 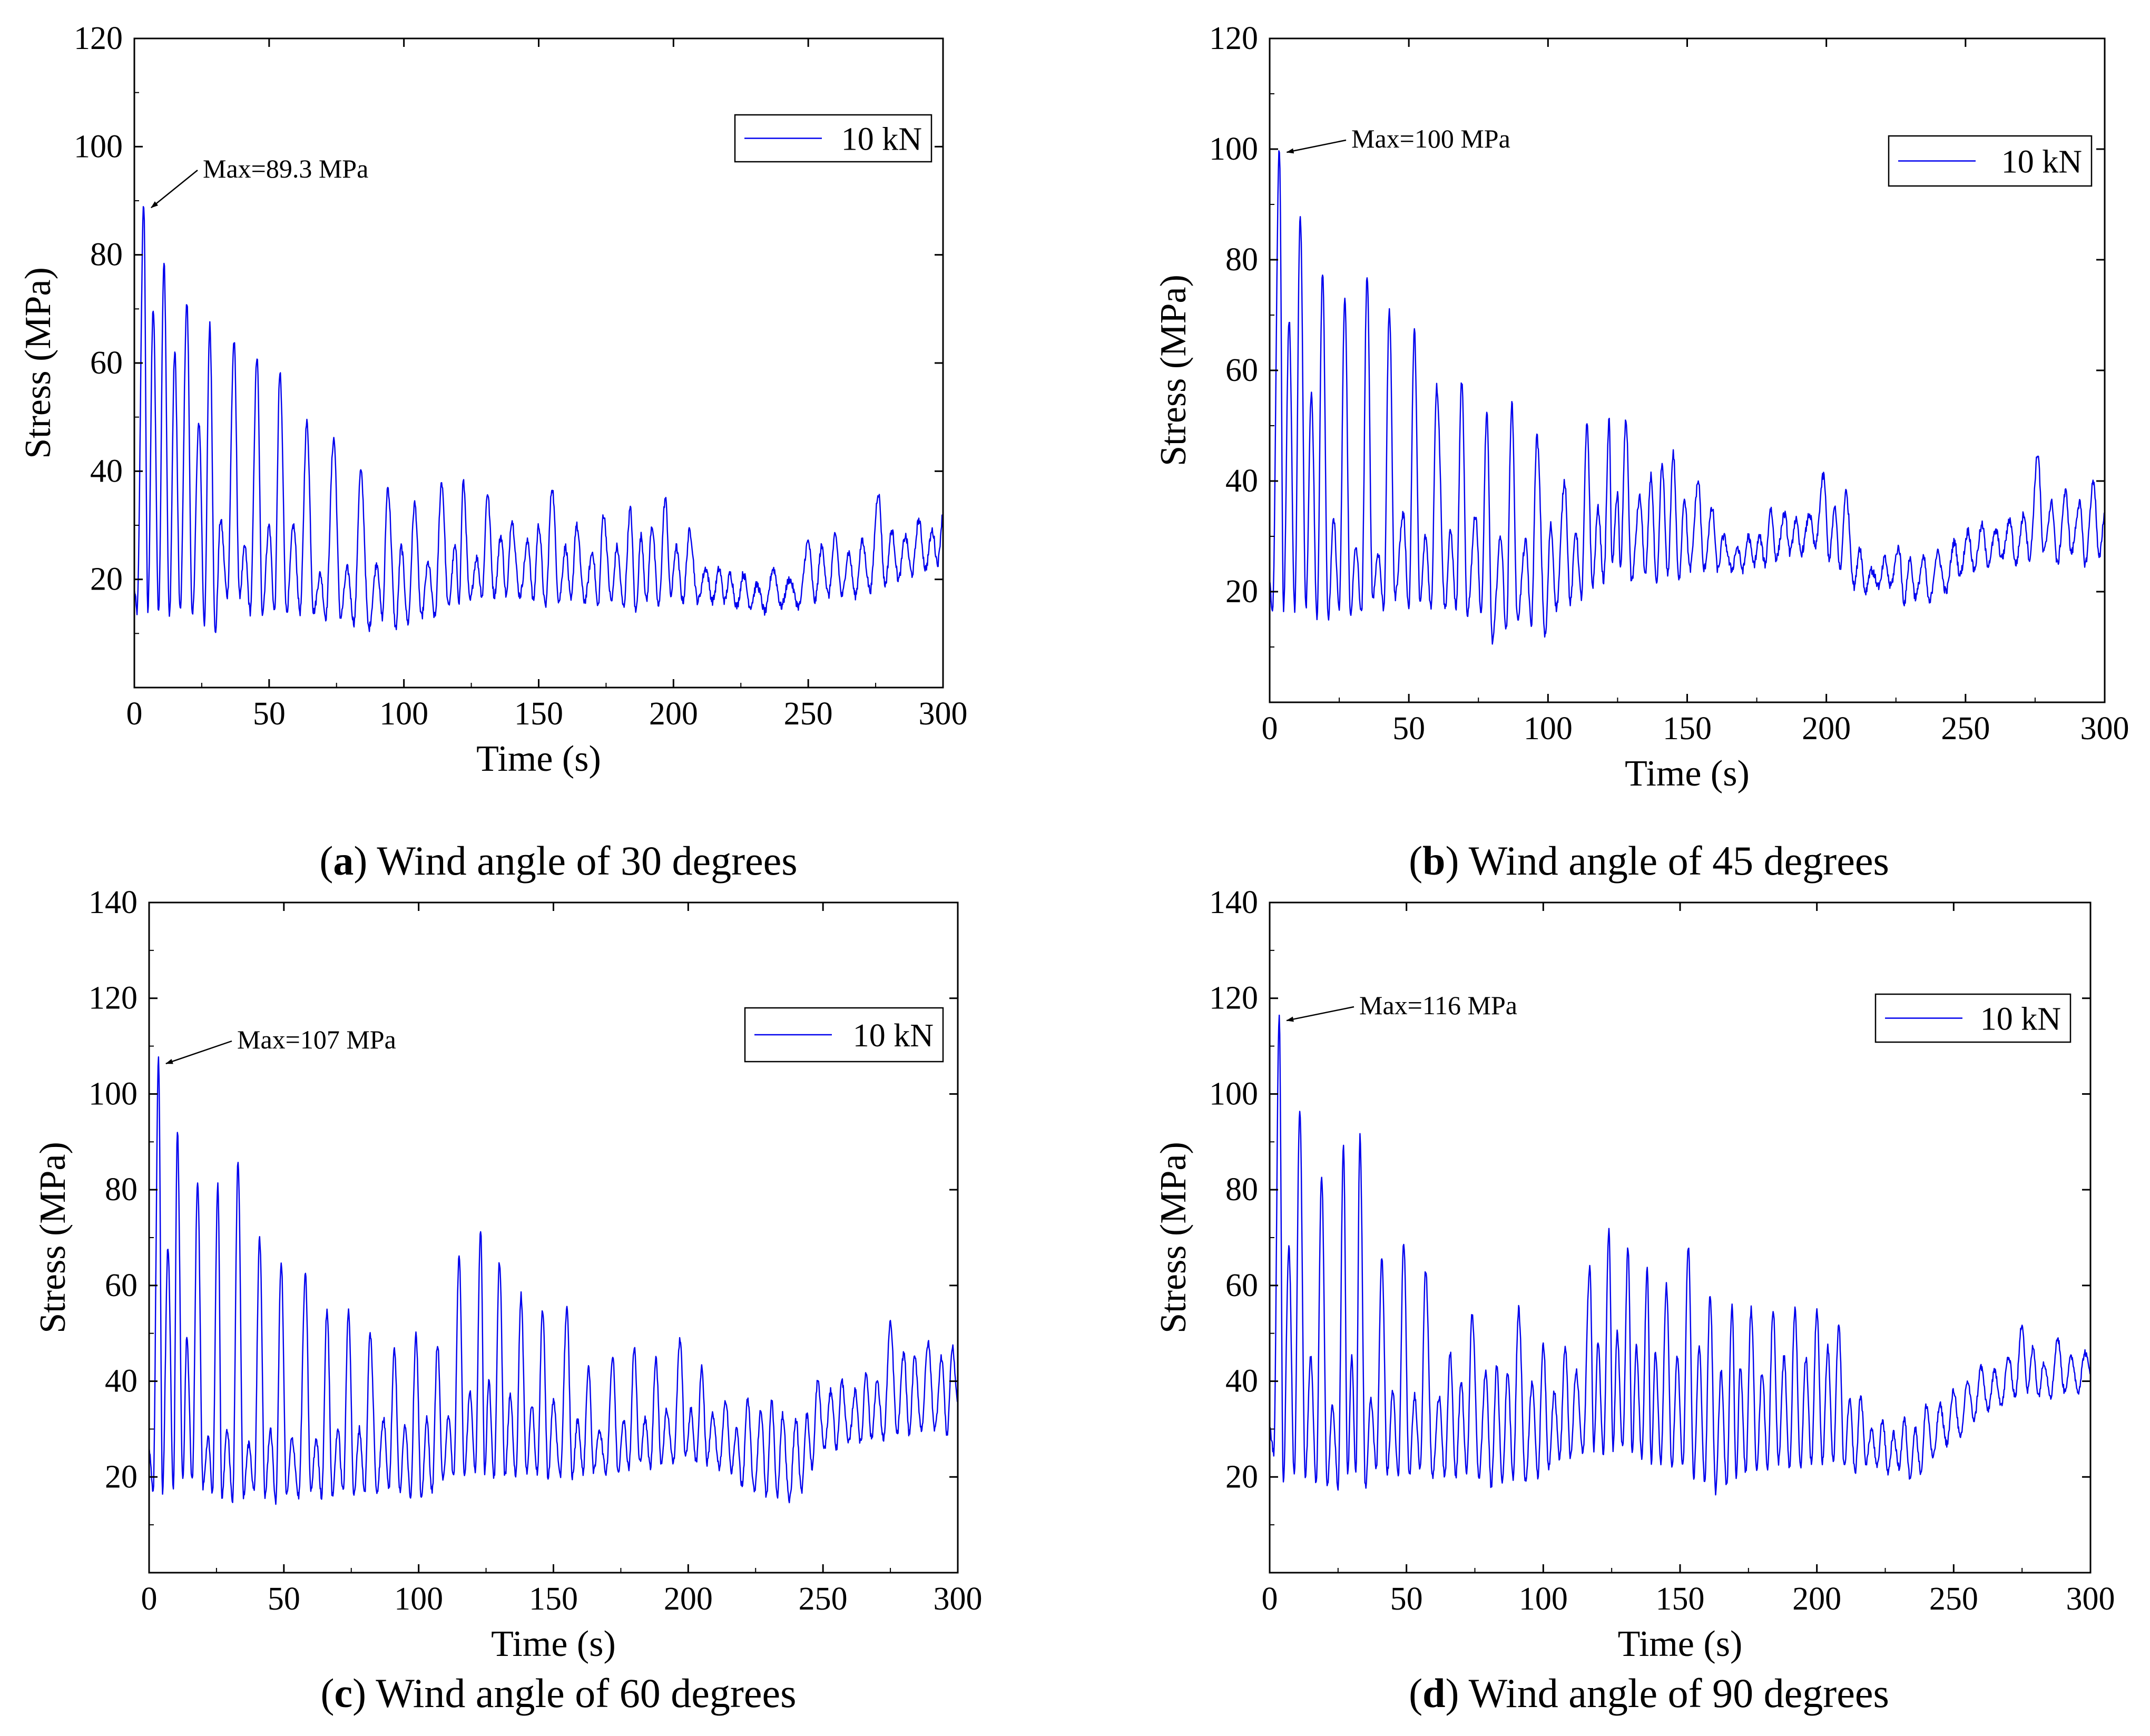 What do you see at coordinates (343, 861) in the screenshot?
I see `caption-letter: a` at bounding box center [343, 861].